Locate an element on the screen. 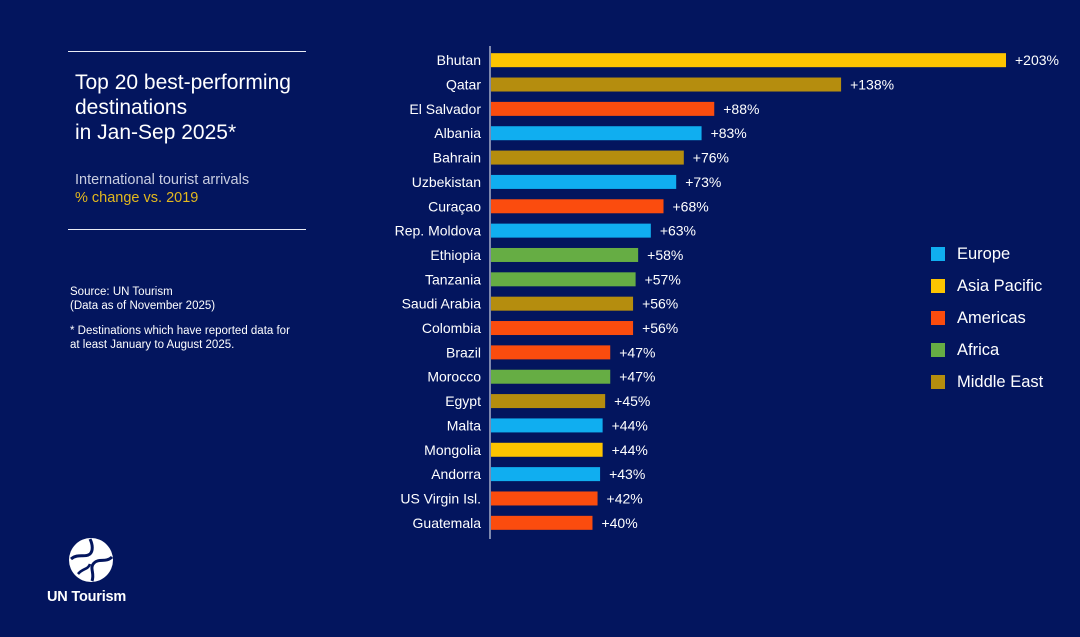 The image size is (1080, 637). bar-bahrain is located at coordinates (587, 157).